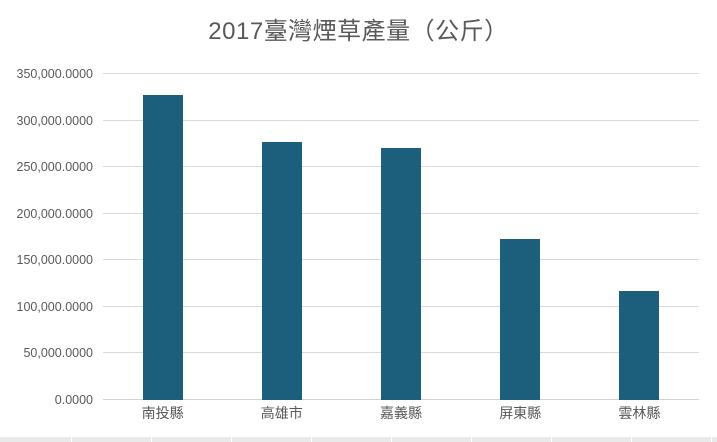 The height and width of the screenshot is (442, 717). I want to click on x-tick-label: 高雄市, so click(281, 413).